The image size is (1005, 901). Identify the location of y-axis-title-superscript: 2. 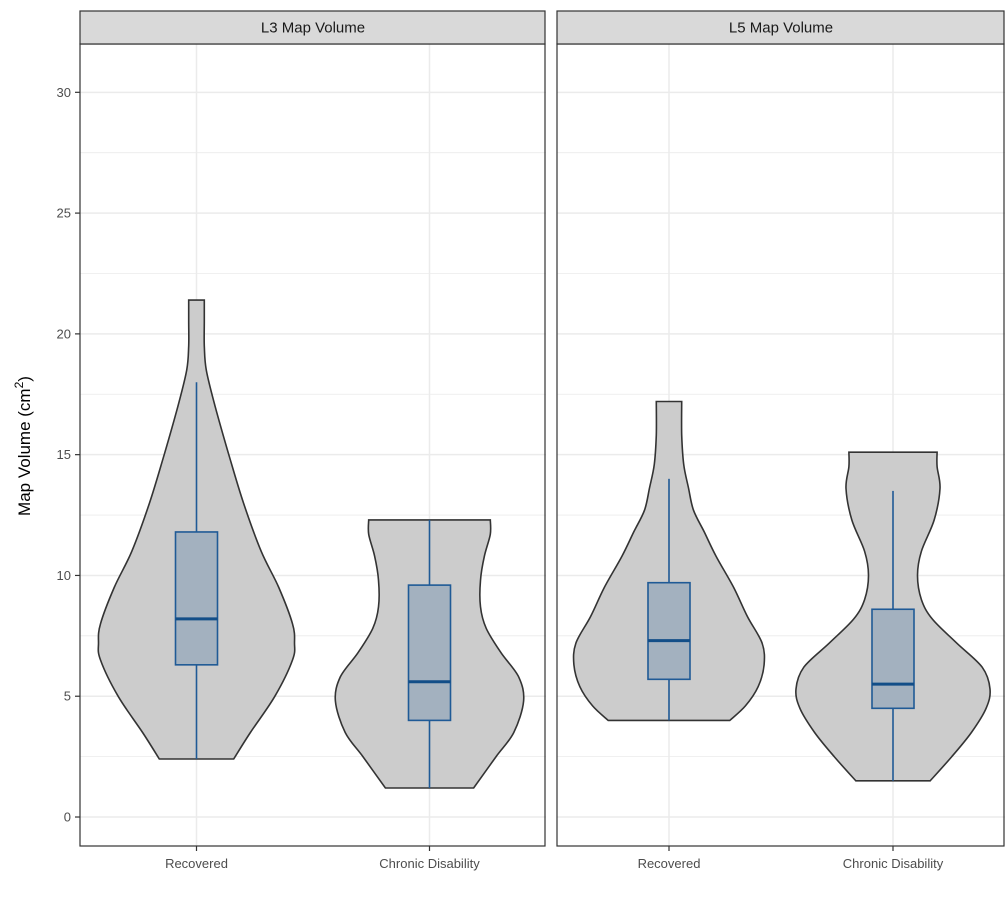
(19, 384).